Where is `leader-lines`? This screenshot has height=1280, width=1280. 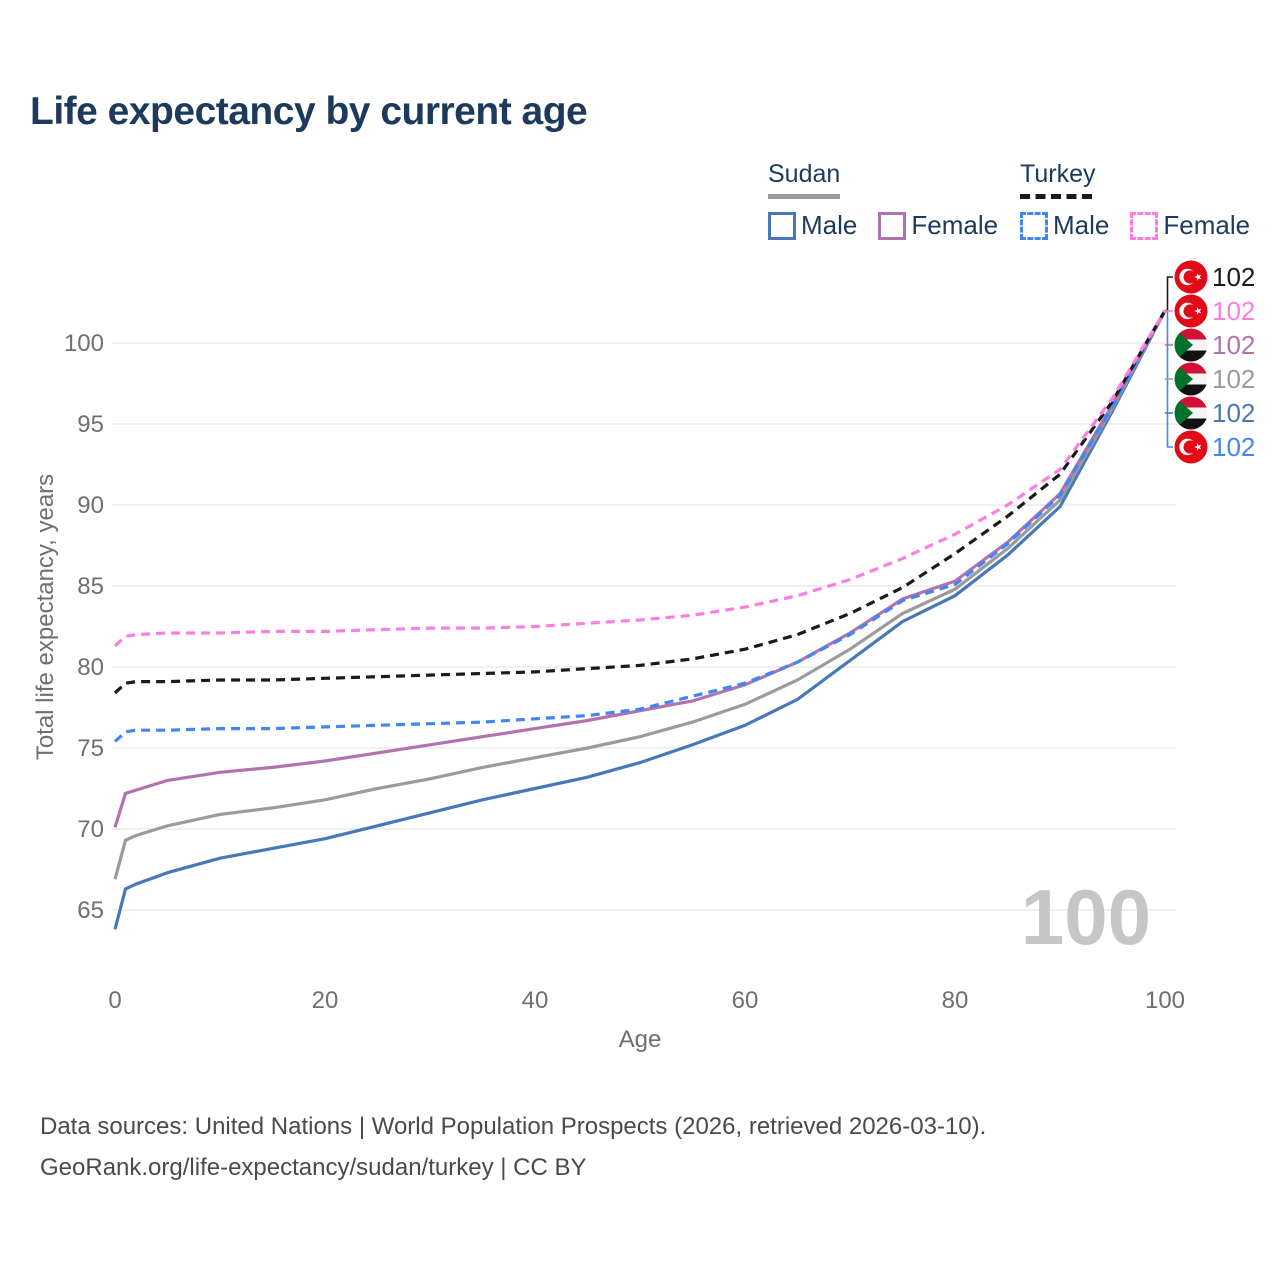 leader-lines is located at coordinates (1169, 362).